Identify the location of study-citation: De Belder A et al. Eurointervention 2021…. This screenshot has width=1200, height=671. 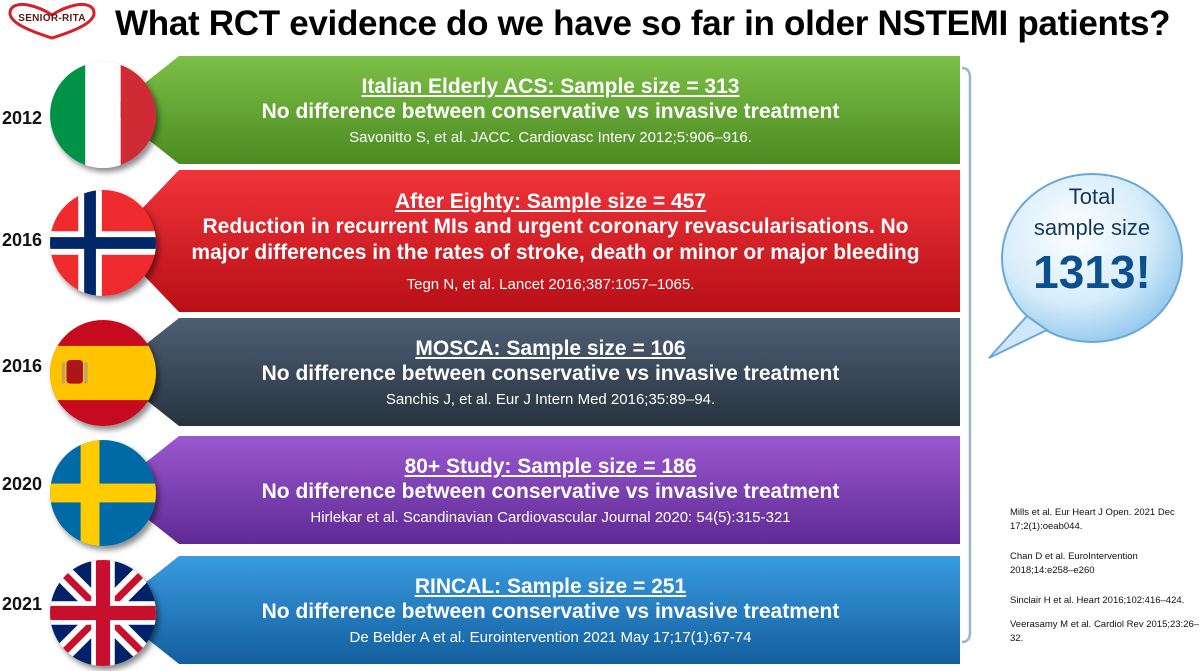
(550, 637).